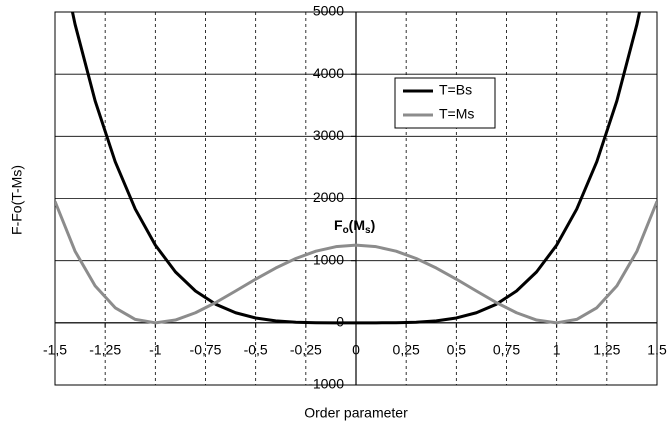  Describe the element at coordinates (455, 90) in the screenshot. I see `legend-label: T=Bs` at that location.